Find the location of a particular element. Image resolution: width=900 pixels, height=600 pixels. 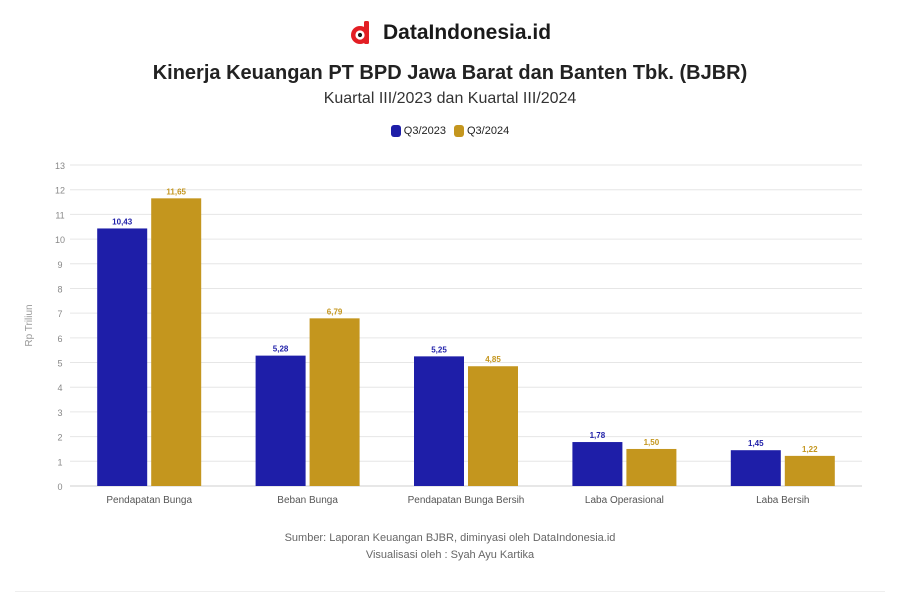

y-tick-label: 4 is located at coordinates (59, 388).